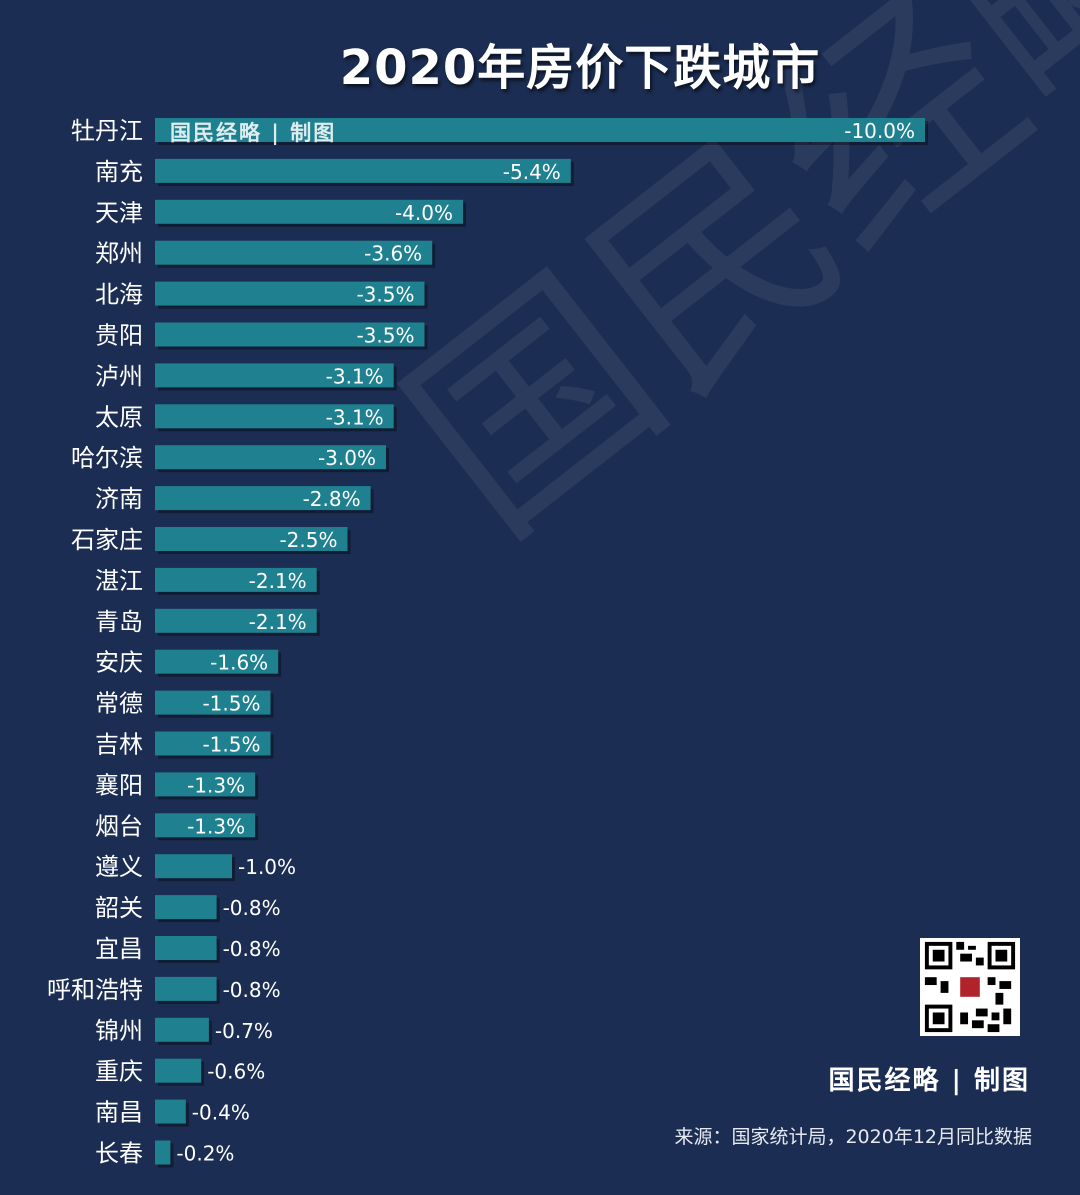  What do you see at coordinates (119, 663) in the screenshot?
I see `category-label: 安庆` at bounding box center [119, 663].